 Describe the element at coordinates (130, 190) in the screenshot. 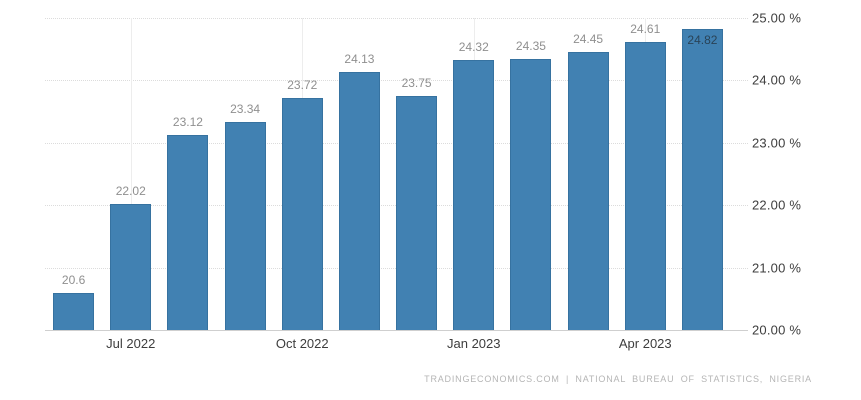

I see `bar-value-label: 22.02` at that location.